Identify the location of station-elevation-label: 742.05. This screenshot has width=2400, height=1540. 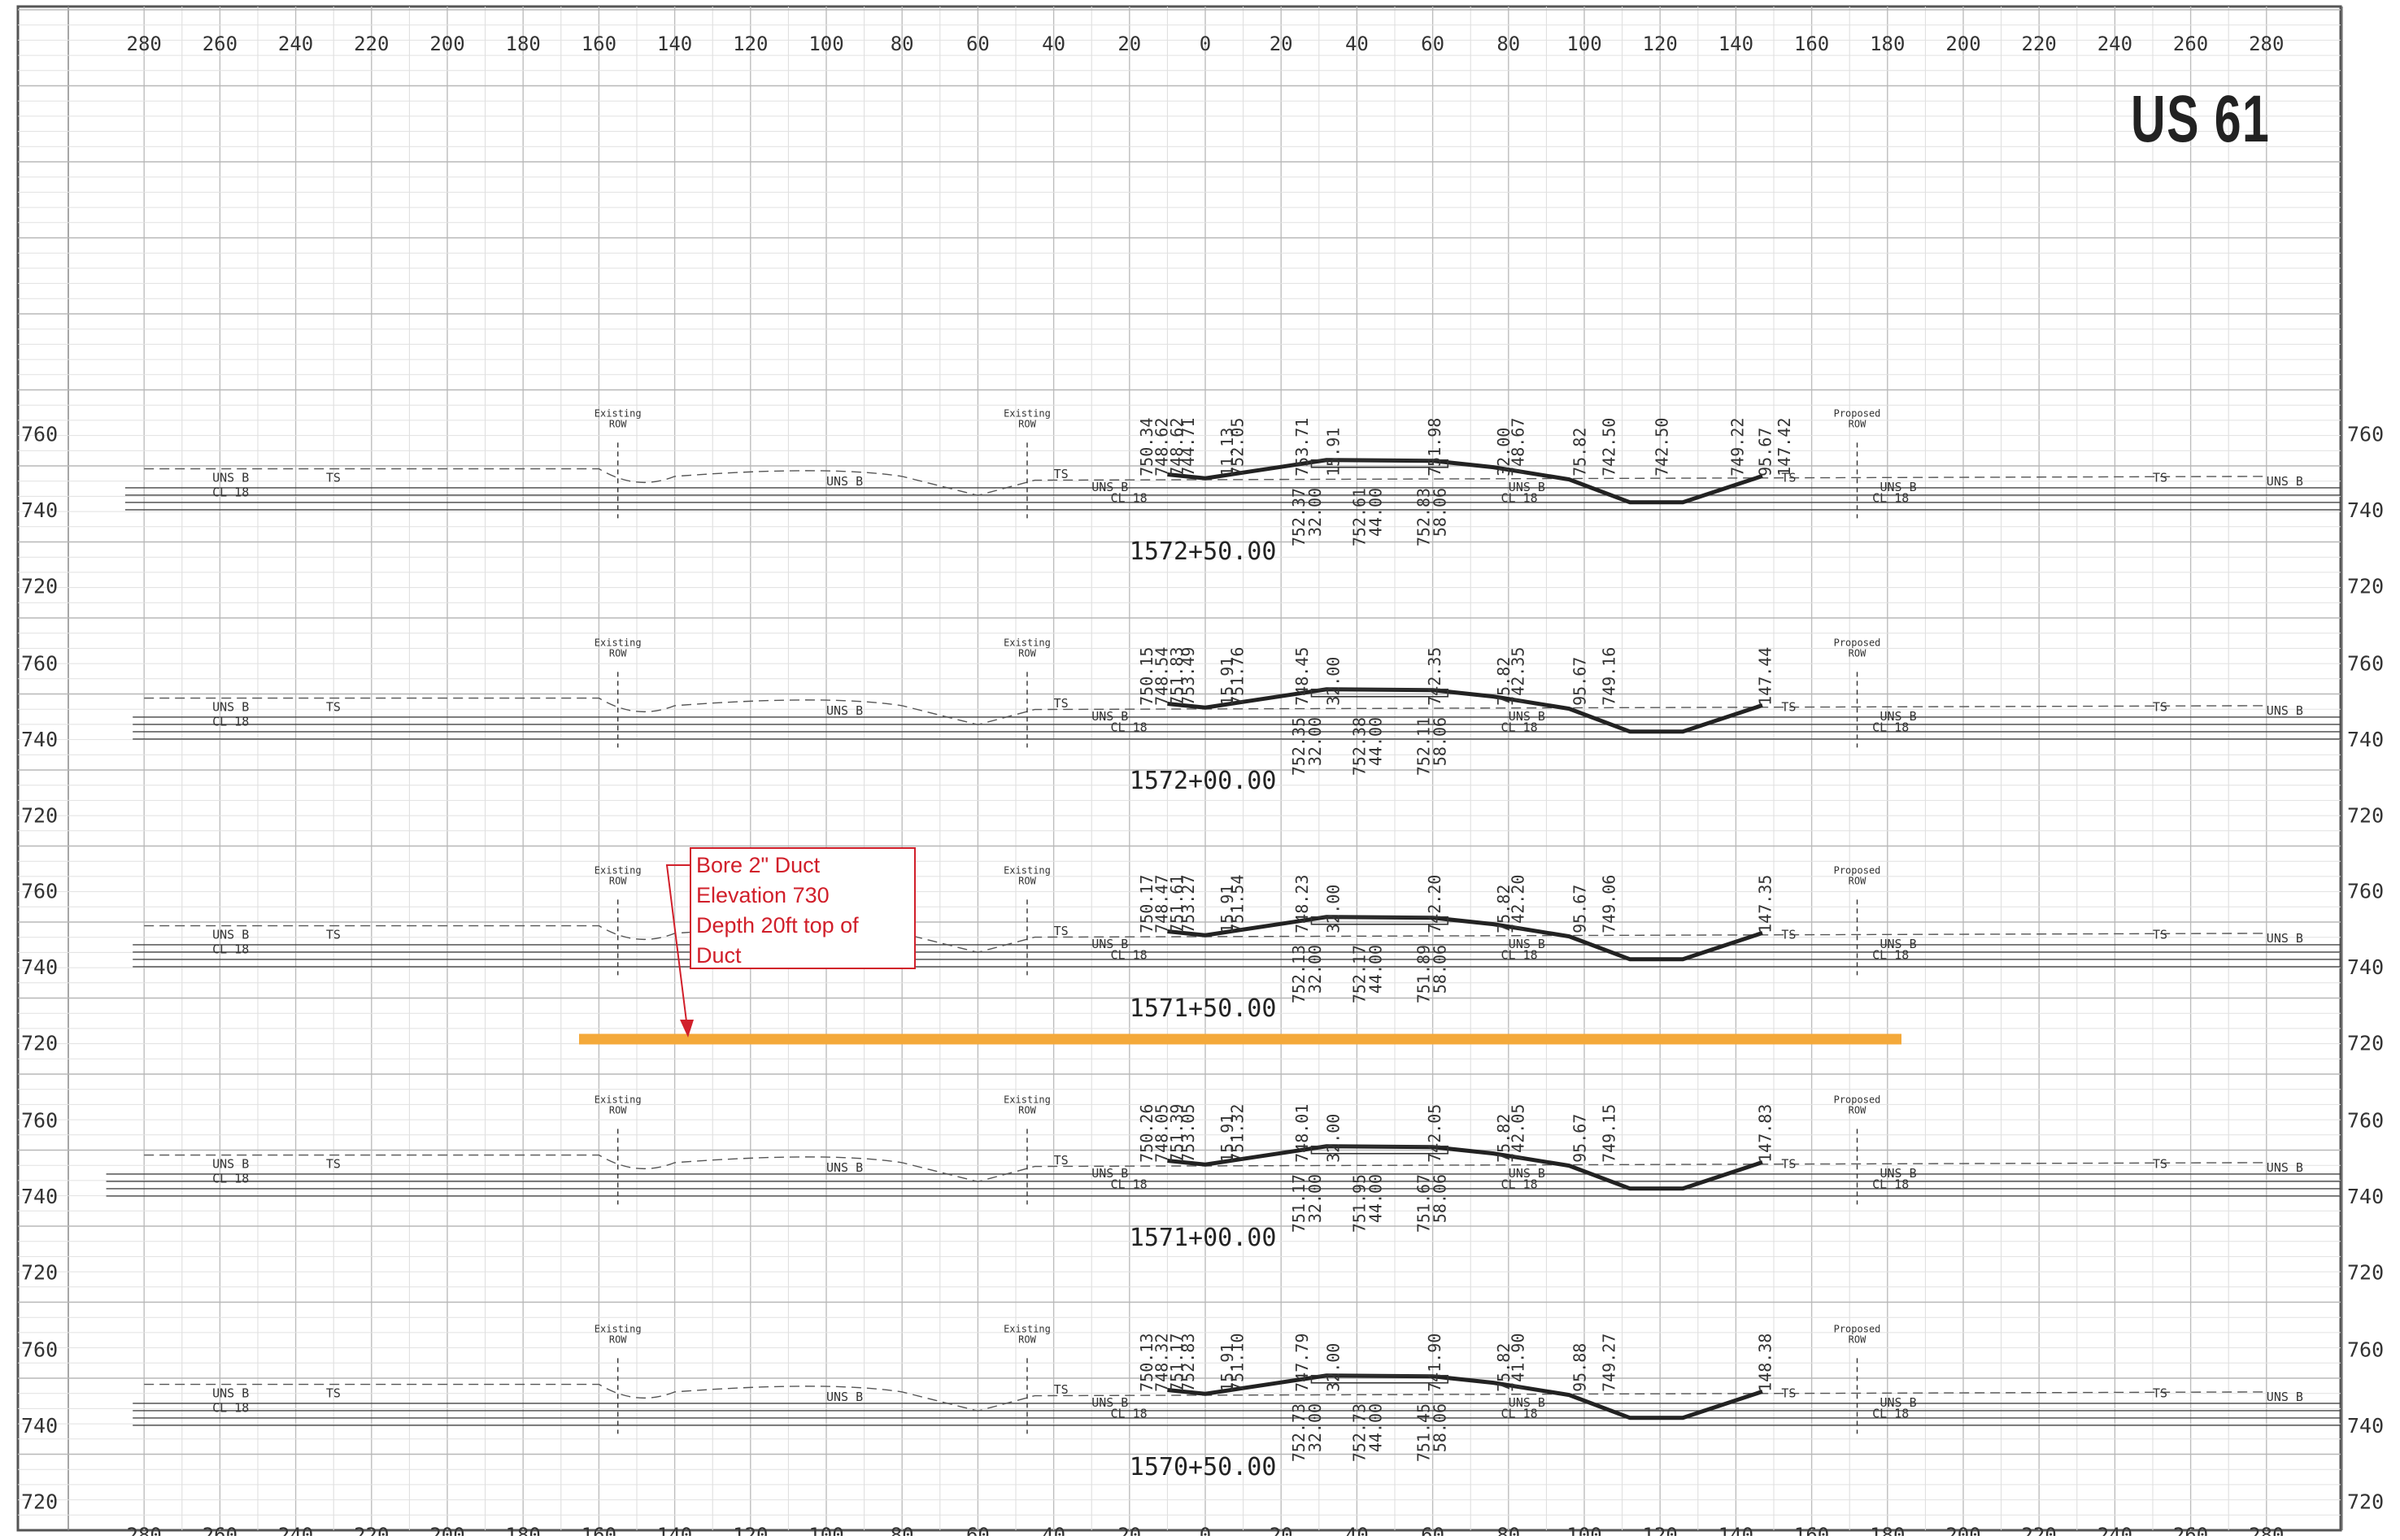
(1434, 1133).